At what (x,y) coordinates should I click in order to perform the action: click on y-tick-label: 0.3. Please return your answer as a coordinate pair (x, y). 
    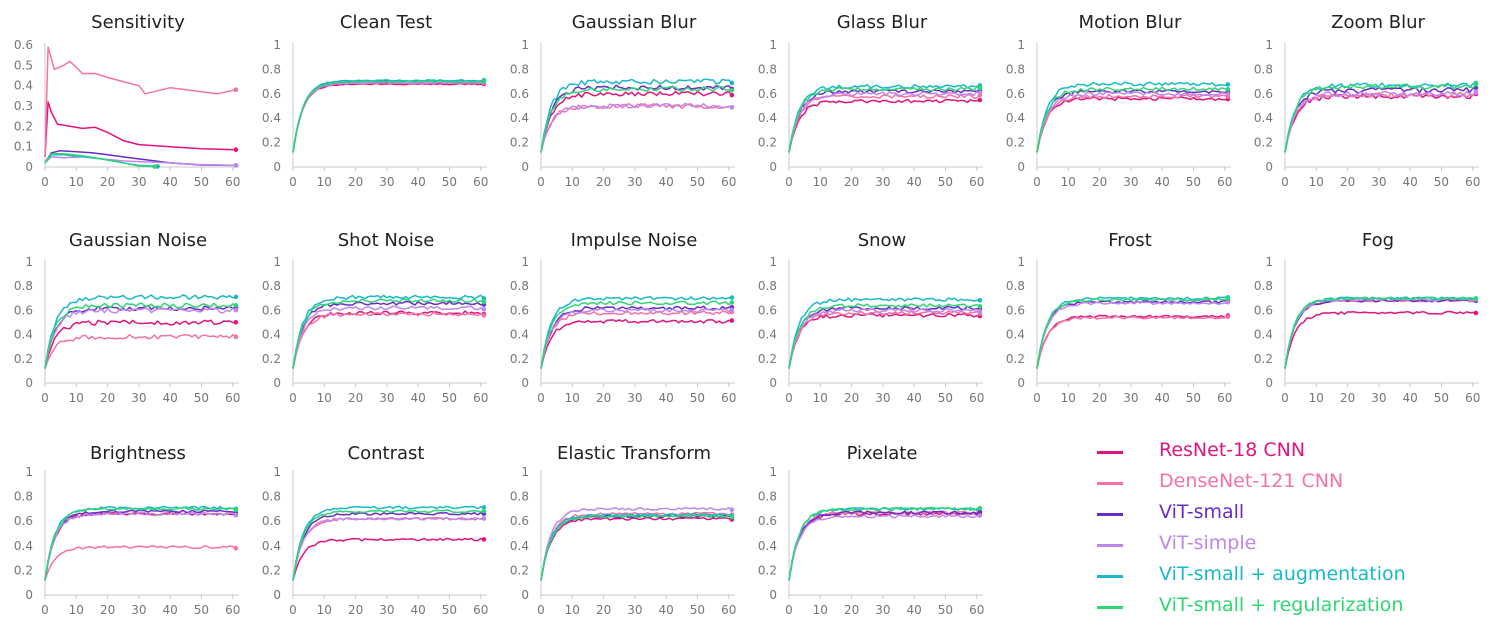
    Looking at the image, I should click on (23, 106).